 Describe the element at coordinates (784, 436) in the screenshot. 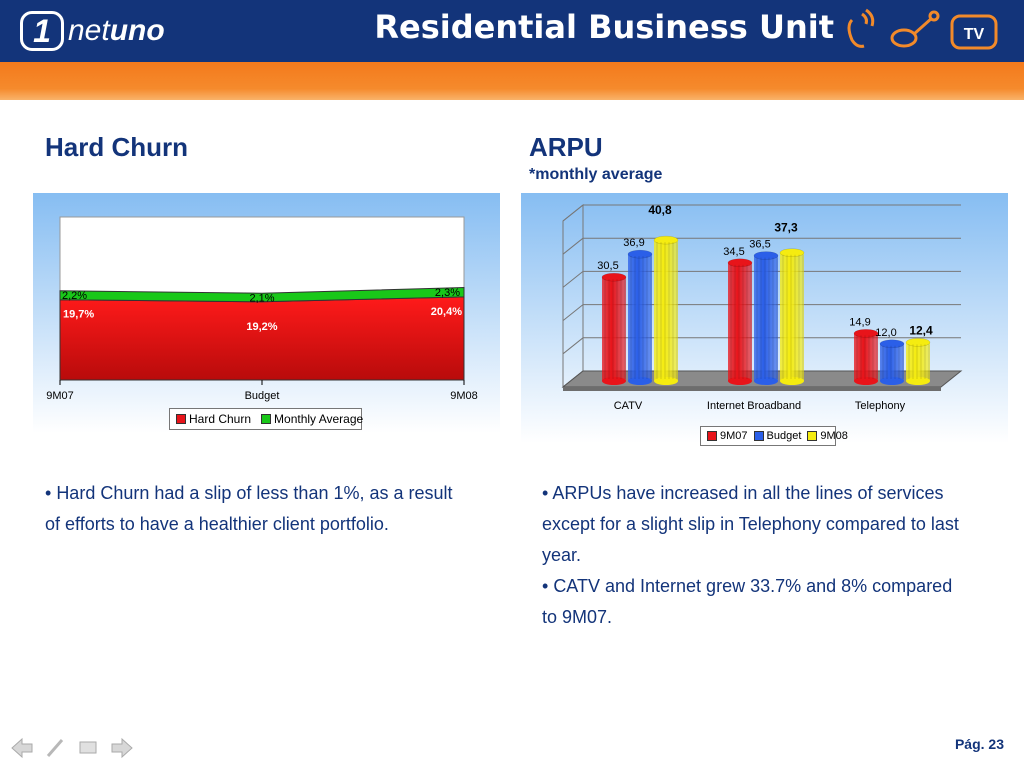

I see `legend-label-budget: Budget` at that location.